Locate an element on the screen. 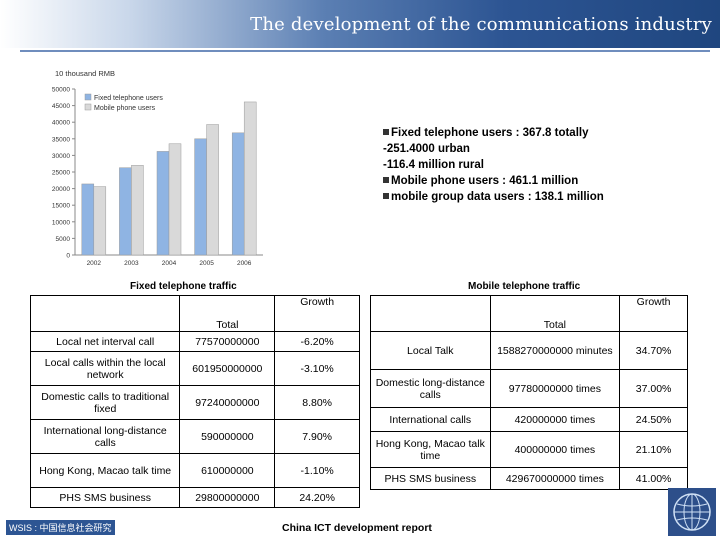 The width and height of the screenshot is (720, 540). row-total: 97780000000 times is located at coordinates (555, 388).